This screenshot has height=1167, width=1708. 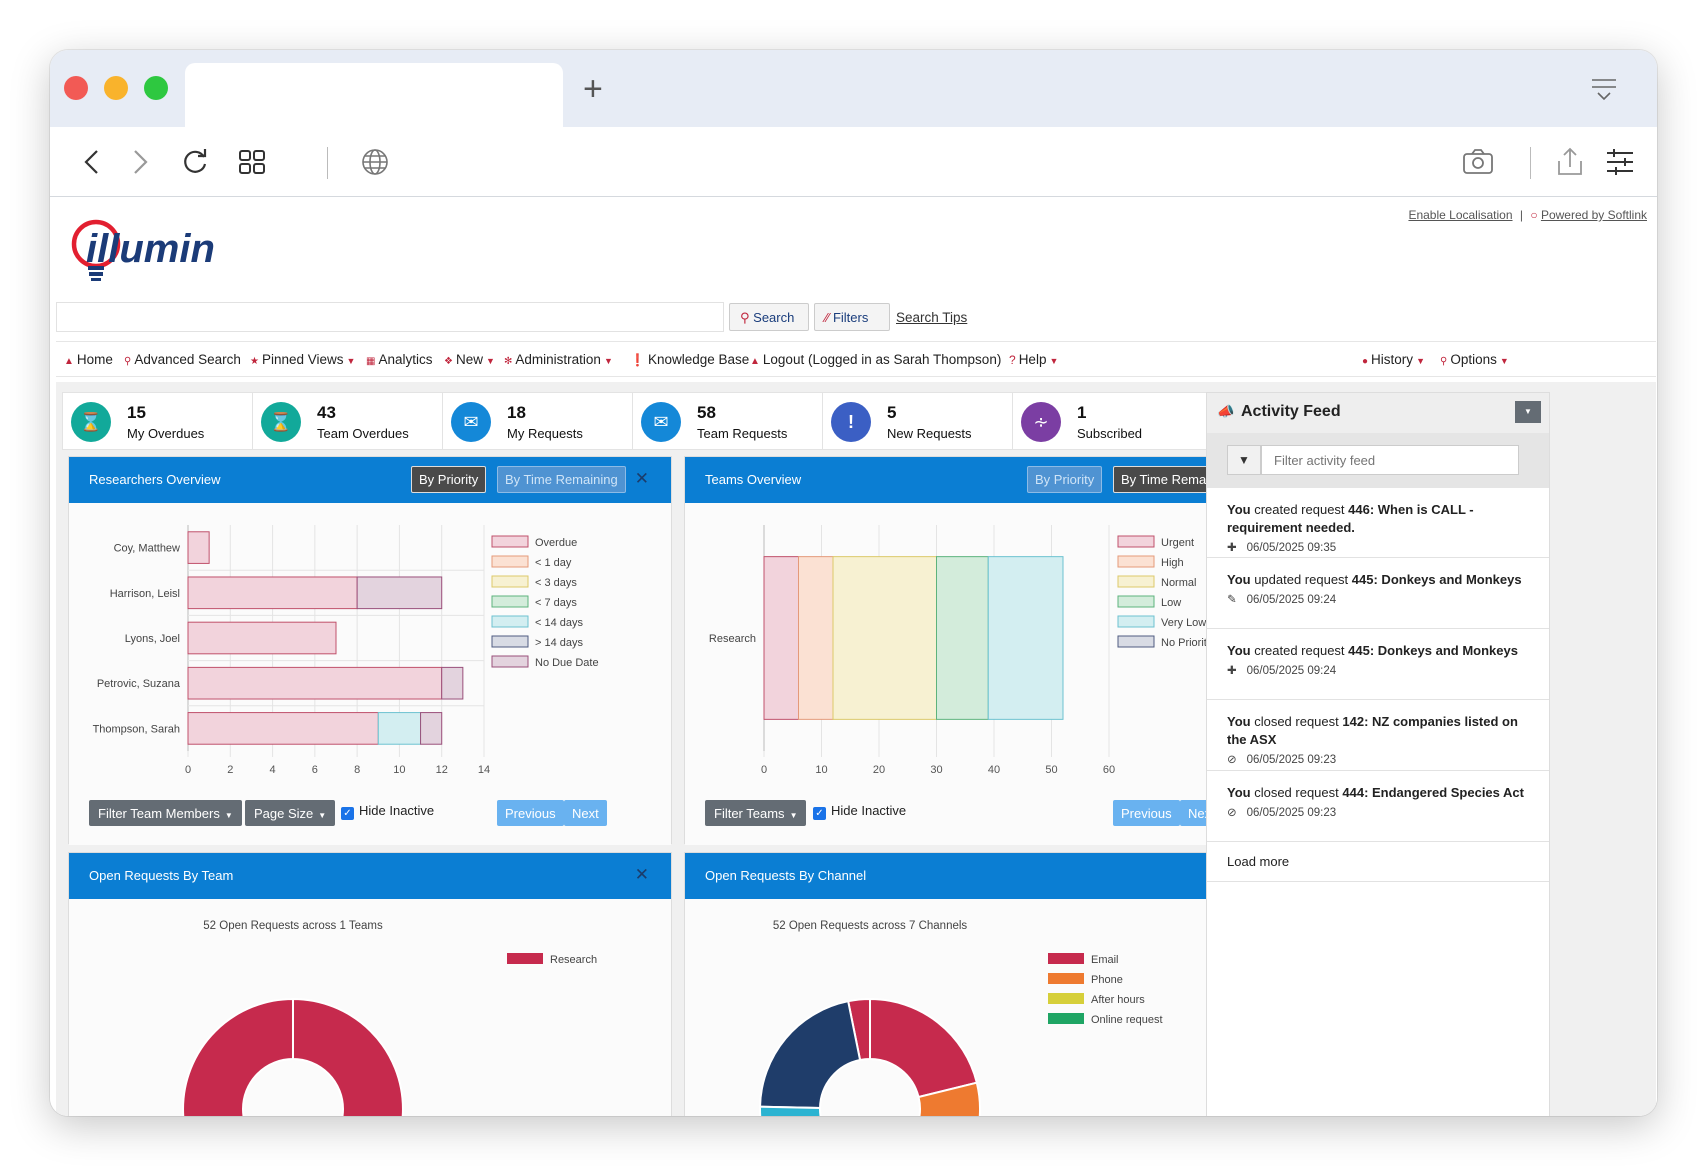 I want to click on stat-value: 5, so click(x=892, y=412).